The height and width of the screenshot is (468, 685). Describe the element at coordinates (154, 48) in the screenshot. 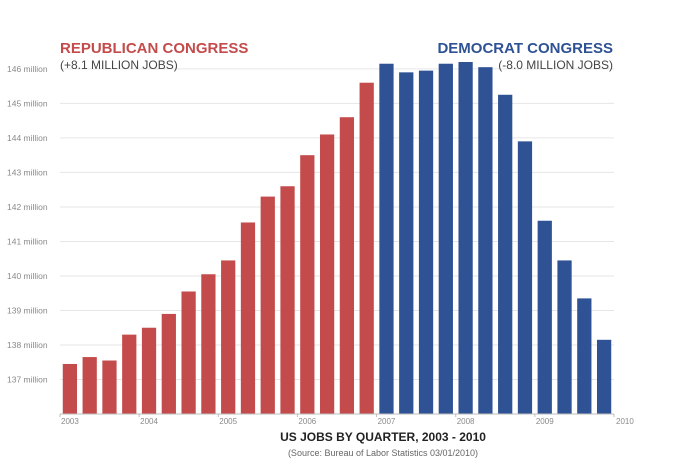

I see `republican-series-title: REPUBLICAN CONGRESS` at that location.